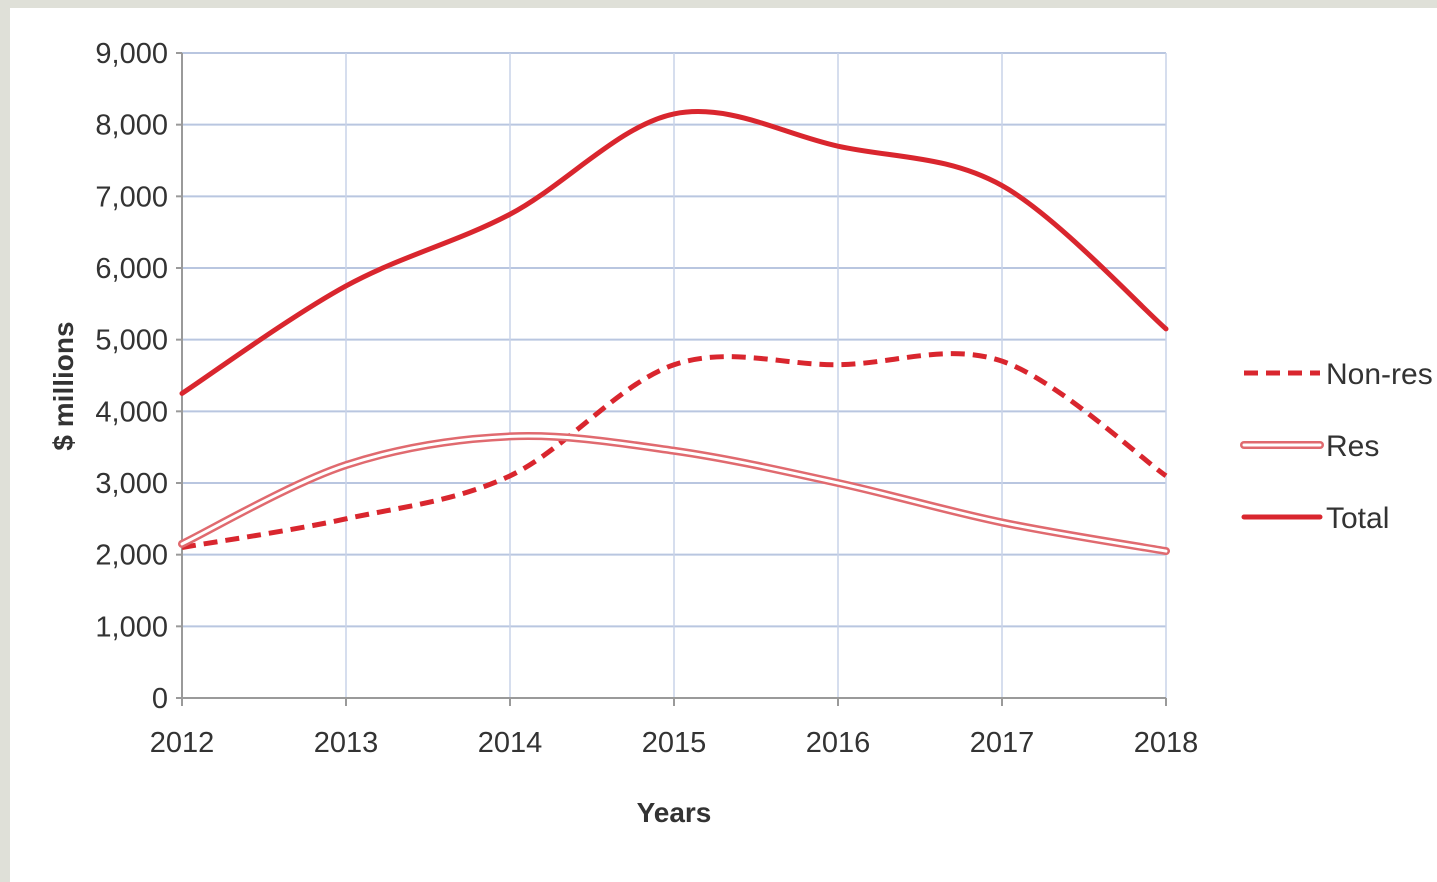 The height and width of the screenshot is (882, 1437). What do you see at coordinates (131, 197) in the screenshot?
I see `y-tick-label: 7,000` at bounding box center [131, 197].